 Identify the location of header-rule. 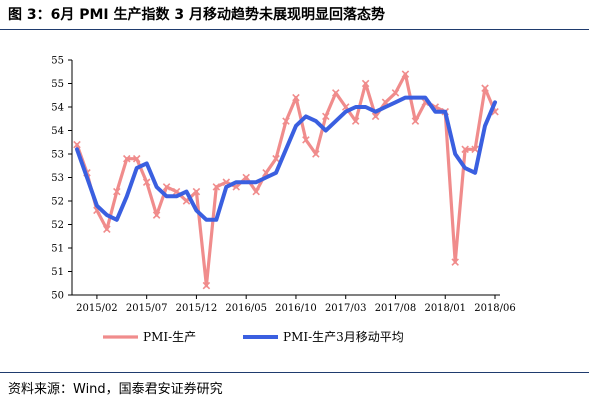
(294, 29).